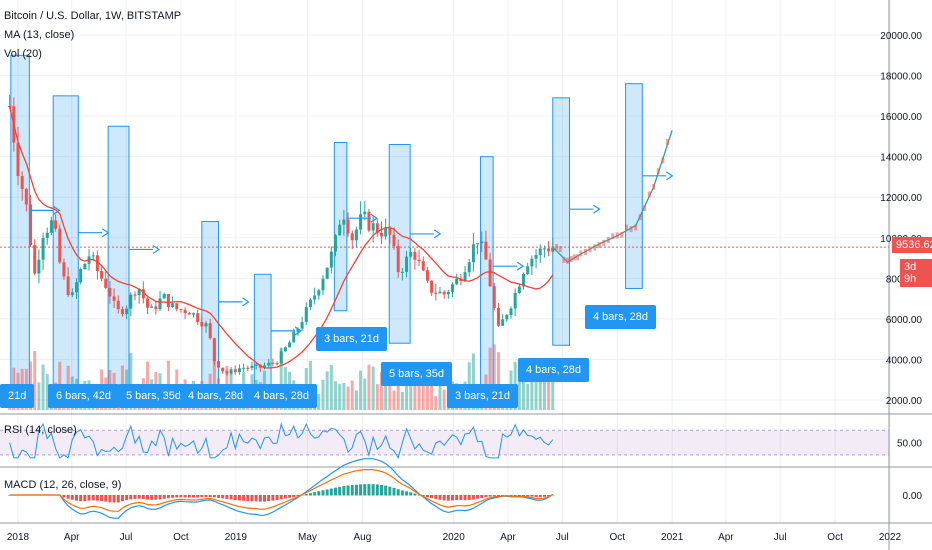  I want to click on macd-line, so click(281, 488).